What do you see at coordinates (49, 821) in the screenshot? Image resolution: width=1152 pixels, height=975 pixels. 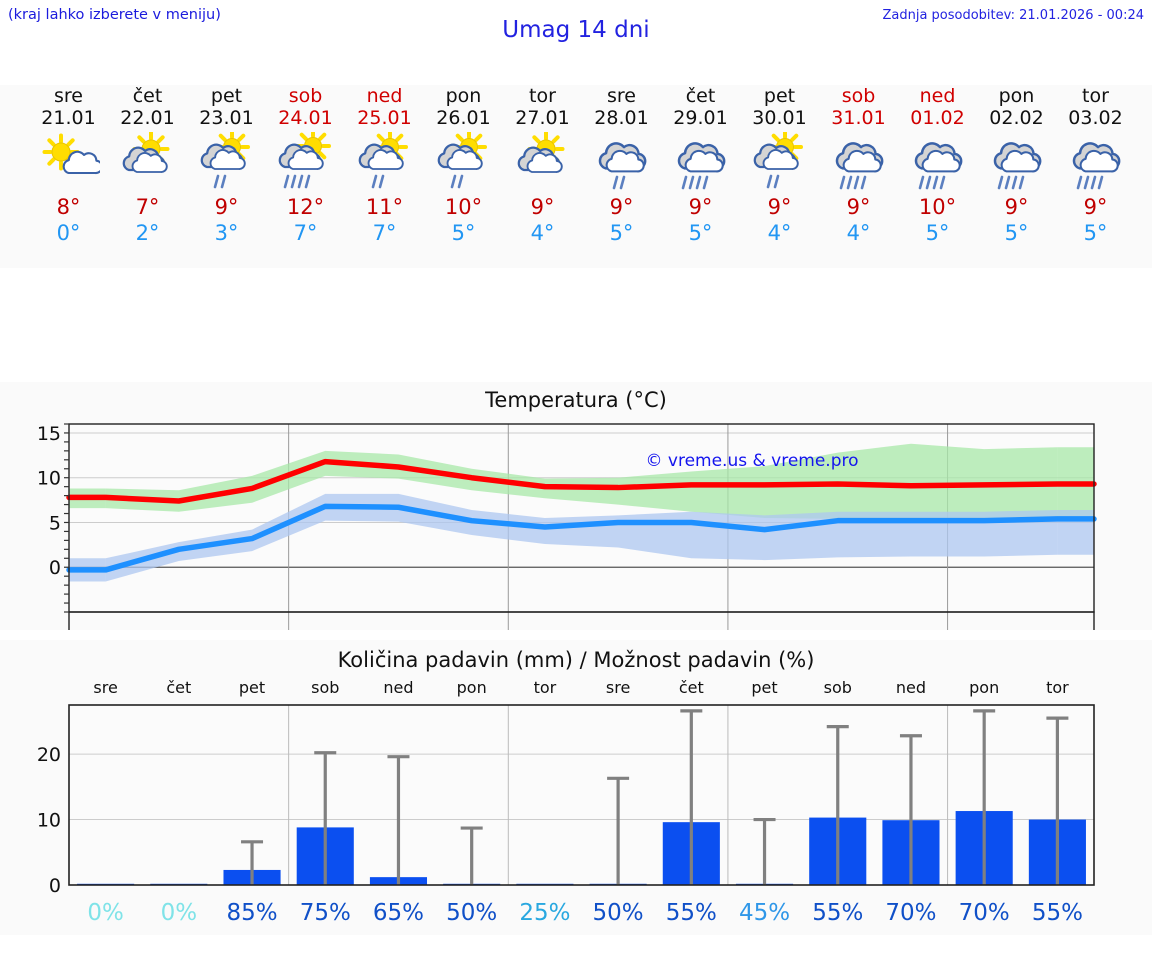 I see `precipitation-y-tick-label: 10` at bounding box center [49, 821].